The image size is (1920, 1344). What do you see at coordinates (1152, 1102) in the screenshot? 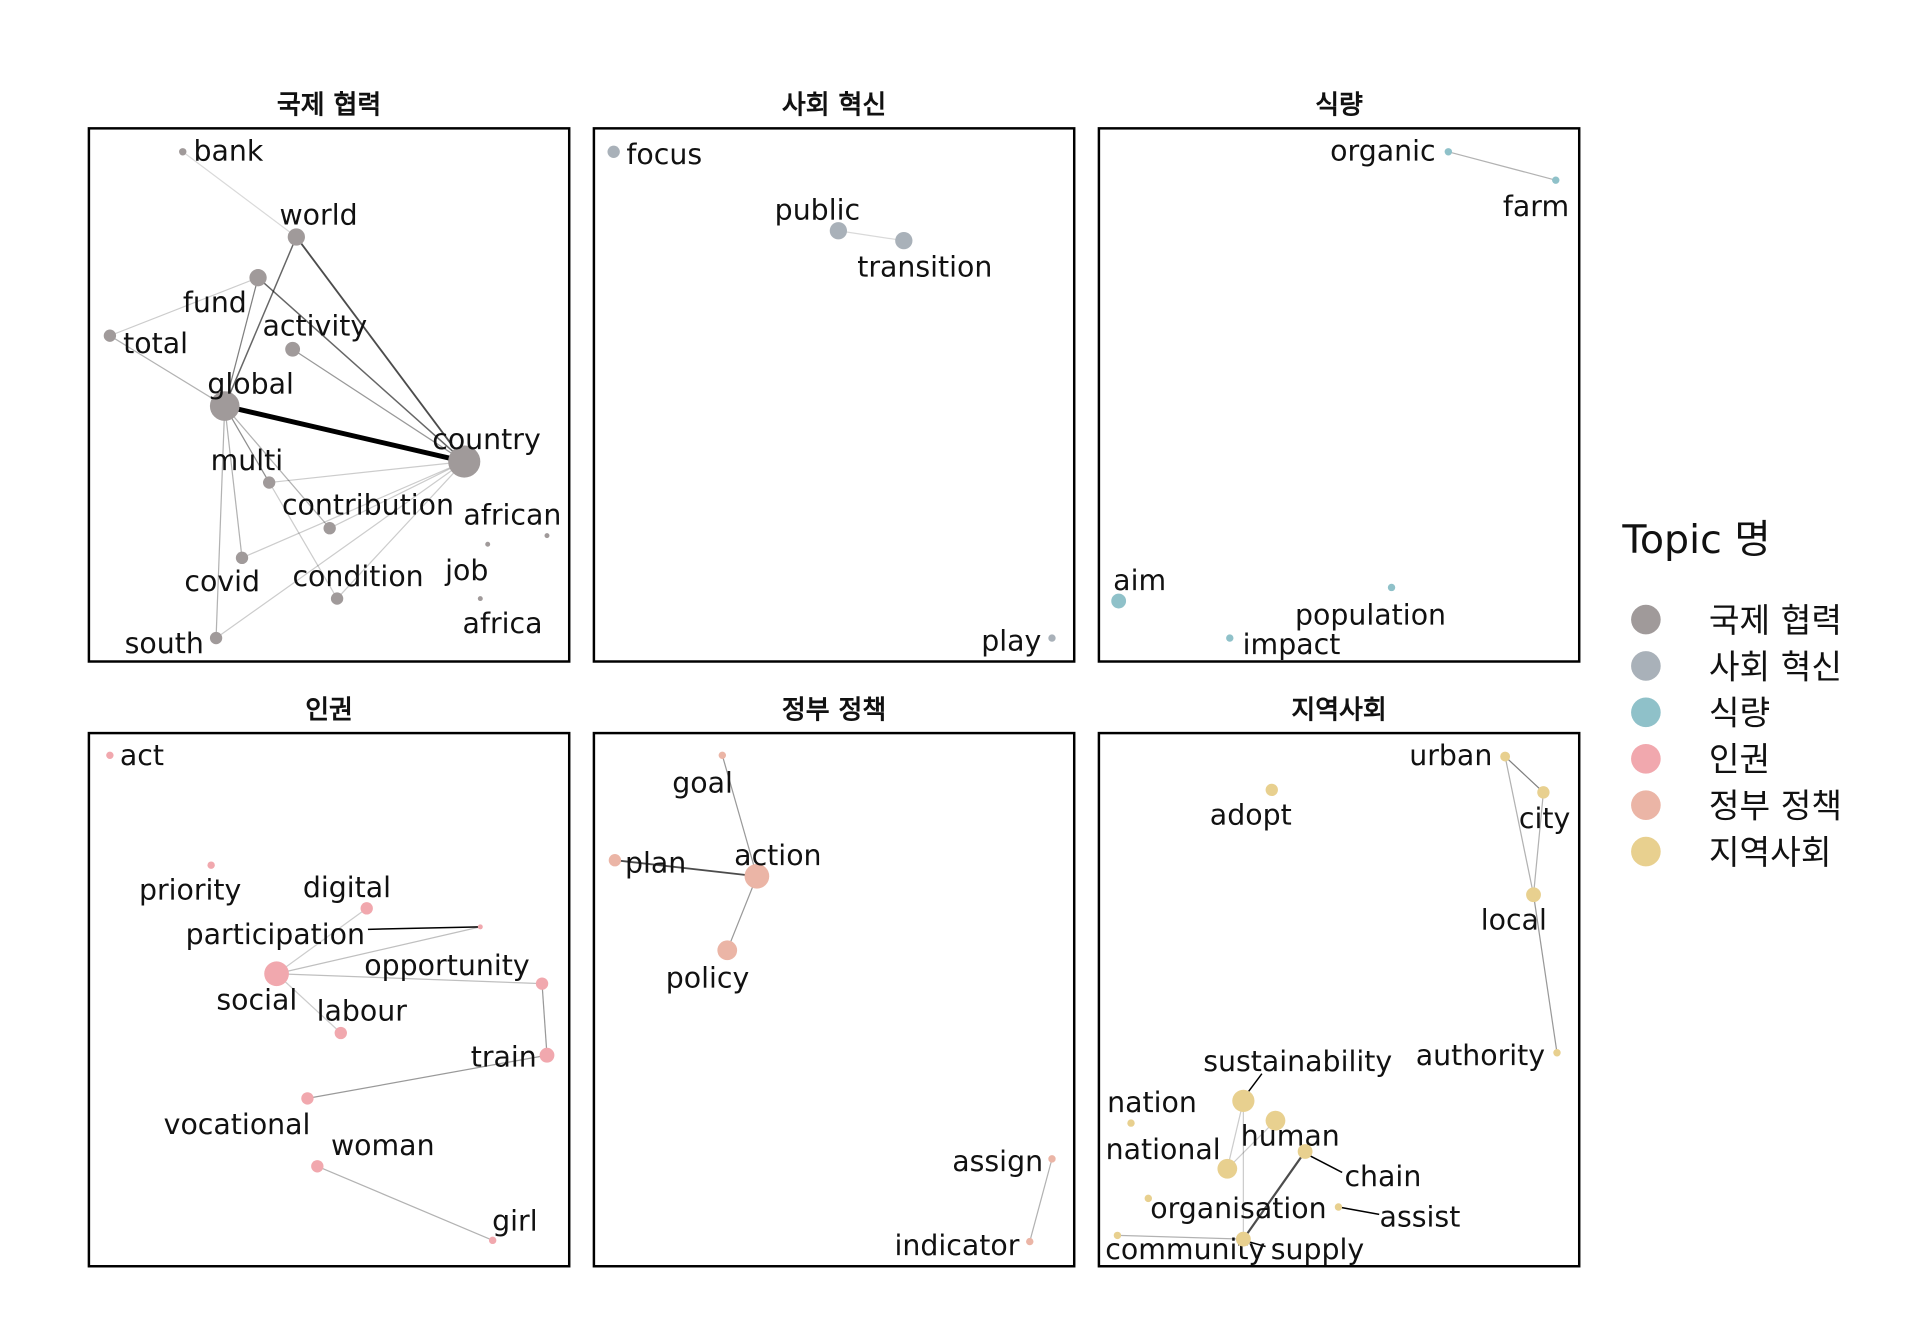
I see `node-label: nation` at bounding box center [1152, 1102].